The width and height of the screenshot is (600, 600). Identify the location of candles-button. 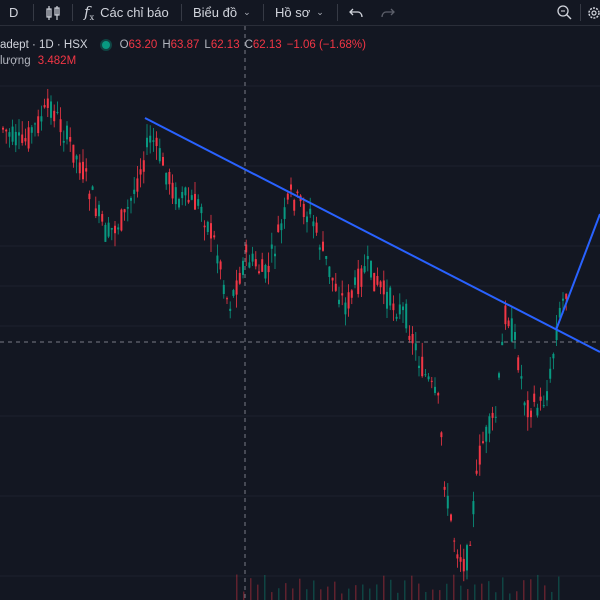
(53, 12).